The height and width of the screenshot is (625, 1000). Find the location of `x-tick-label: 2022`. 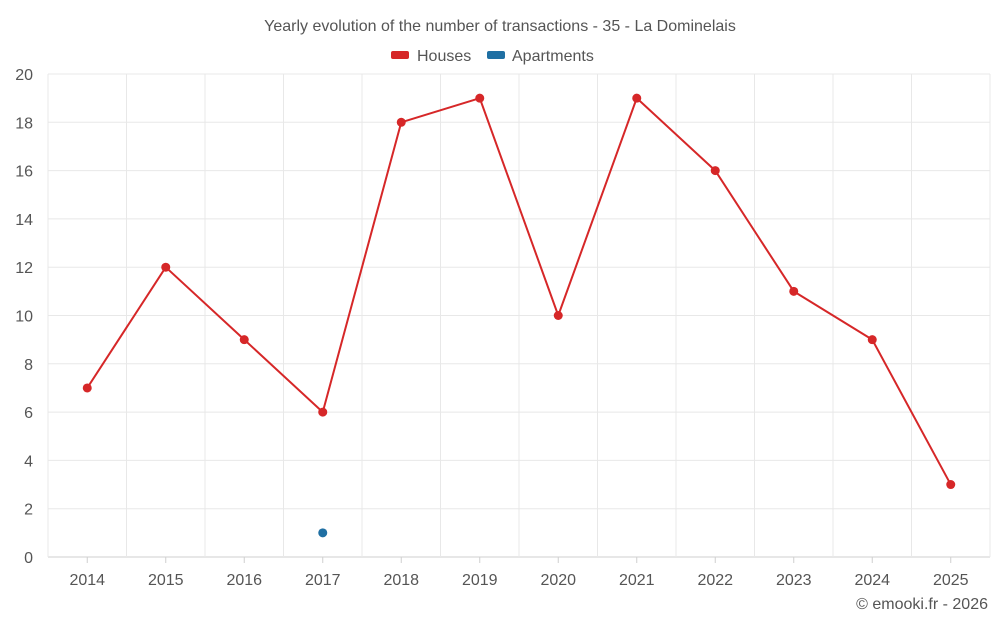

x-tick-label: 2022 is located at coordinates (715, 580).